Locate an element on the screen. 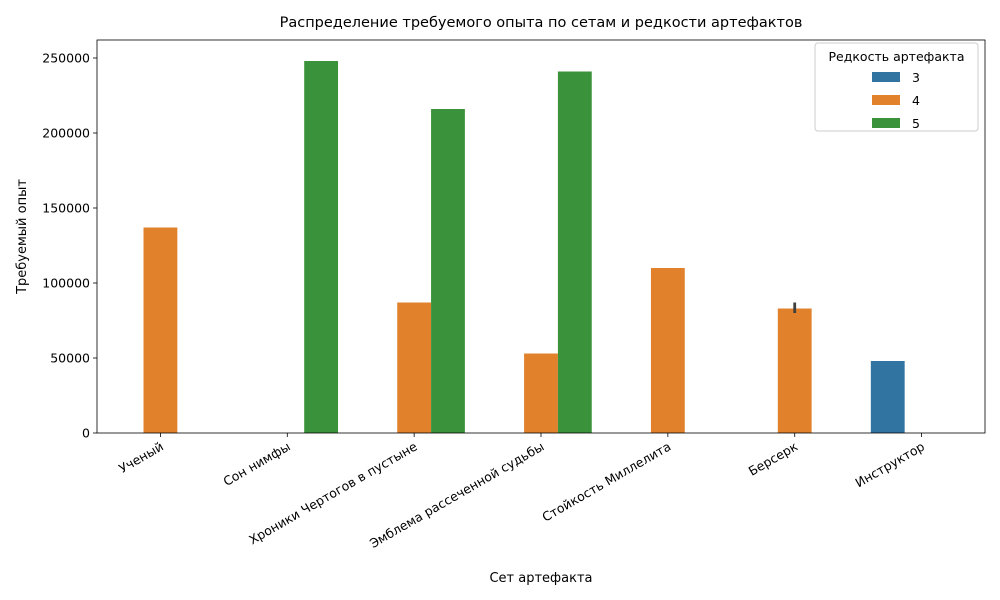 This screenshot has width=1000, height=600. legend: Редкость артефакта 3 4 5 is located at coordinates (896, 87).